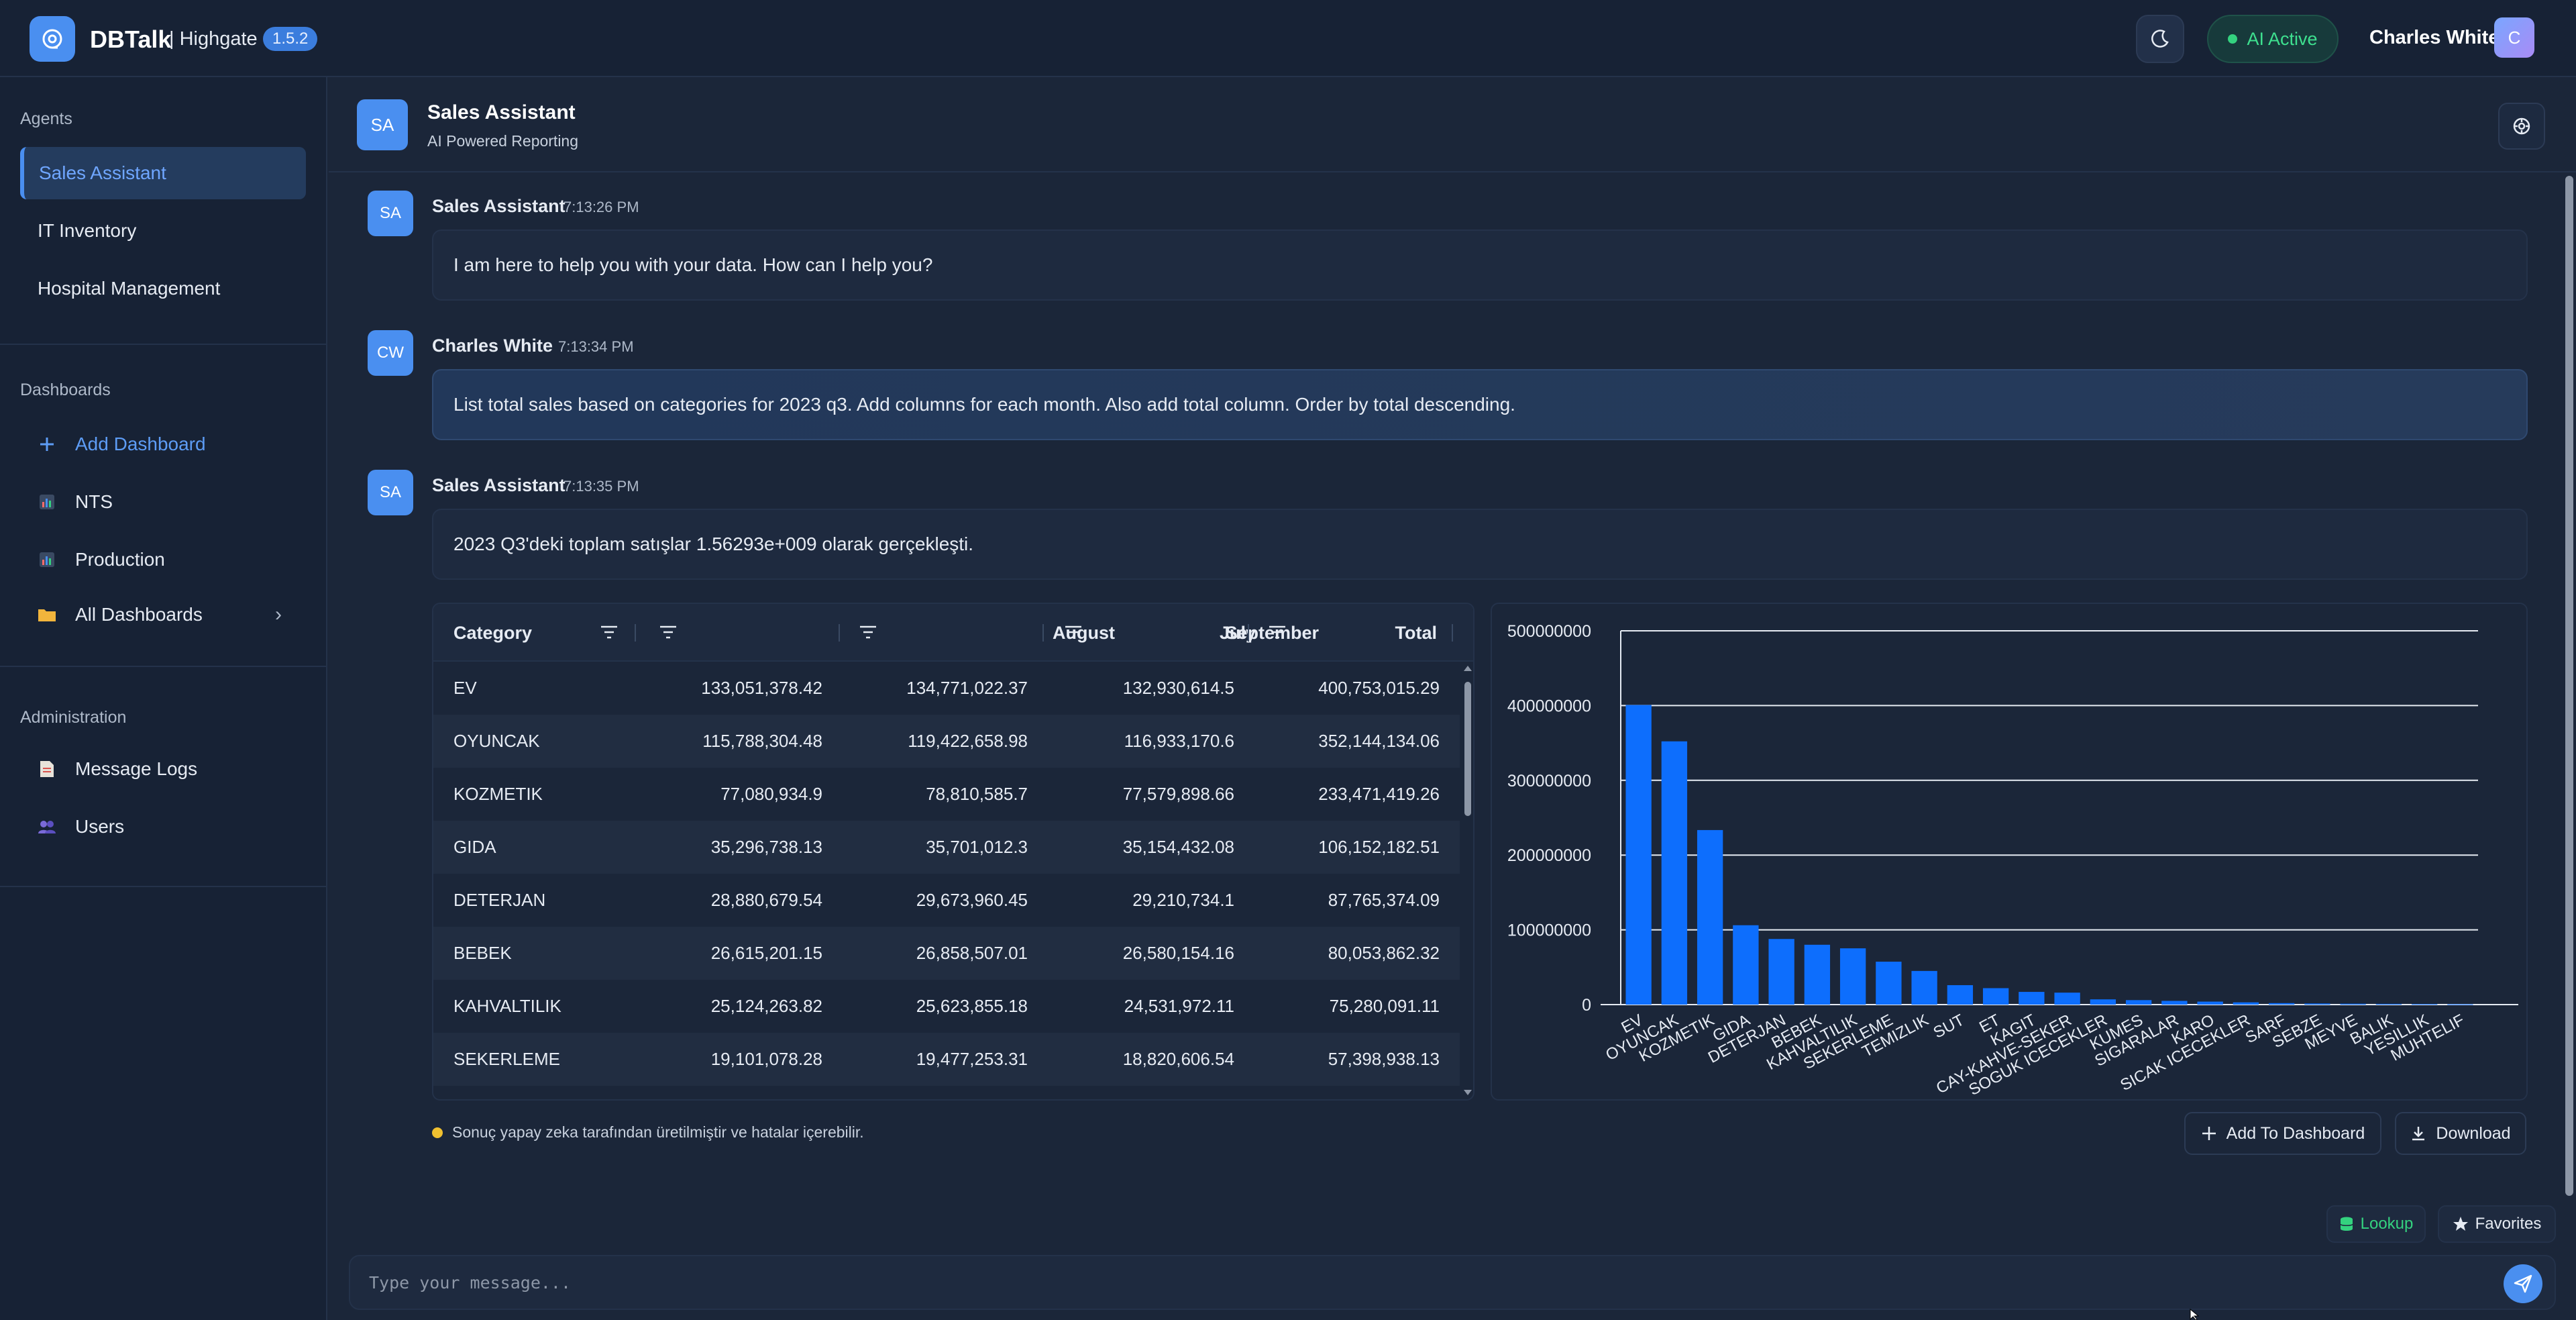 The width and height of the screenshot is (2576, 1320). What do you see at coordinates (1467, 668) in the screenshot?
I see `scroll-up-icon` at bounding box center [1467, 668].